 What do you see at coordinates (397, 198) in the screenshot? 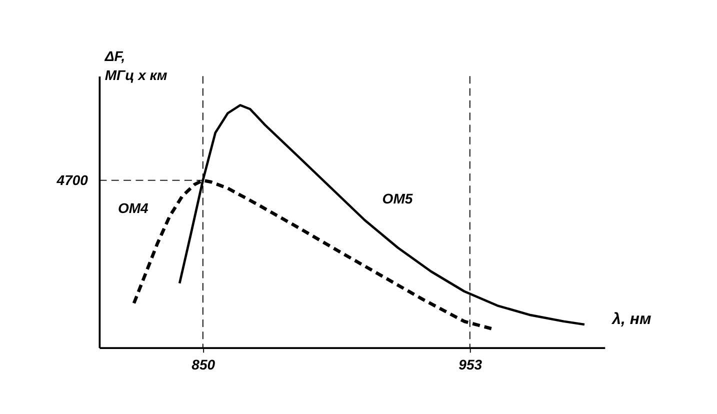
I see `annotation: OM5` at bounding box center [397, 198].